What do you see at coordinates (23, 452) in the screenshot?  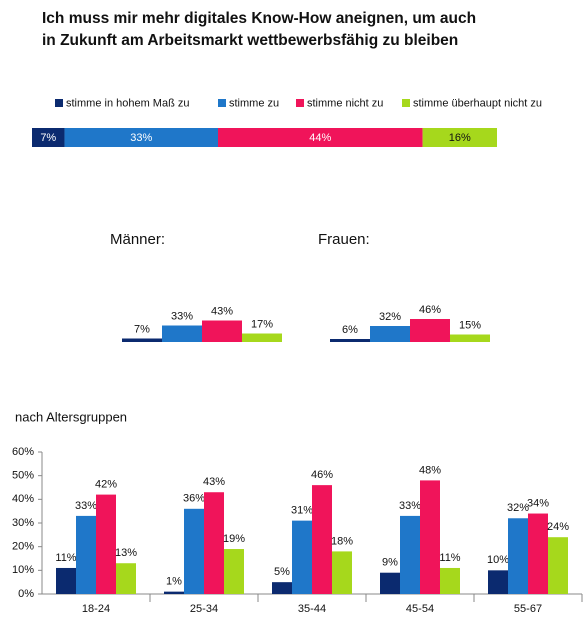 I see `y-tick-label: 60%` at bounding box center [23, 452].